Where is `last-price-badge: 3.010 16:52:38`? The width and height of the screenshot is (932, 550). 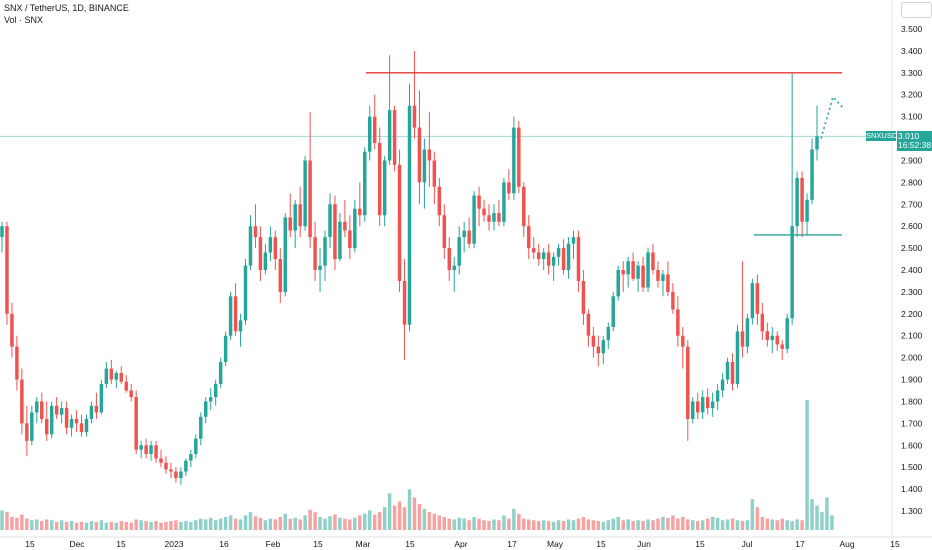
last-price-badge: 3.010 16:52:38 is located at coordinates (914, 141).